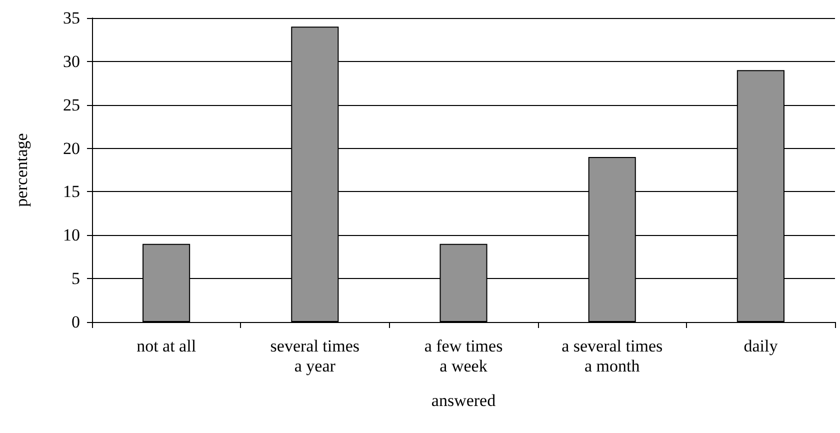 The height and width of the screenshot is (433, 840). I want to click on y-axis-title: percentage, so click(21, 170).